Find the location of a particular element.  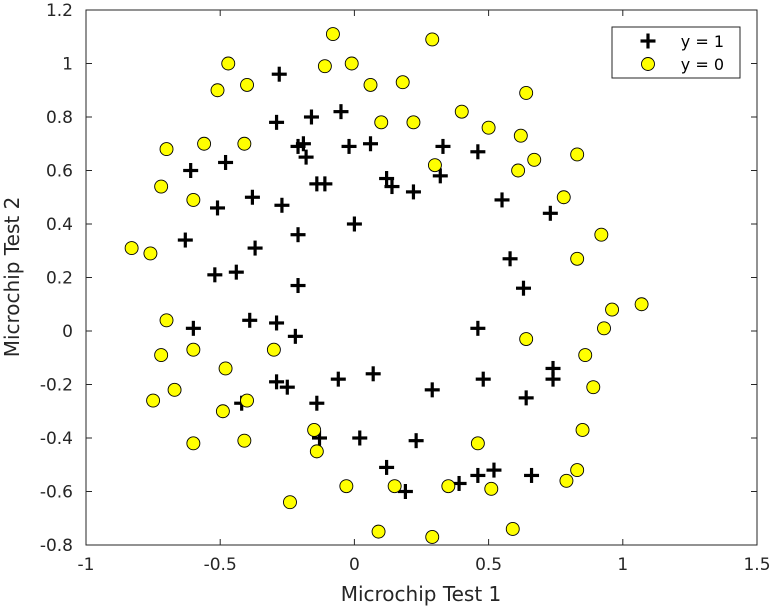

y-tick-label: 0.8 is located at coordinates (59, 118).